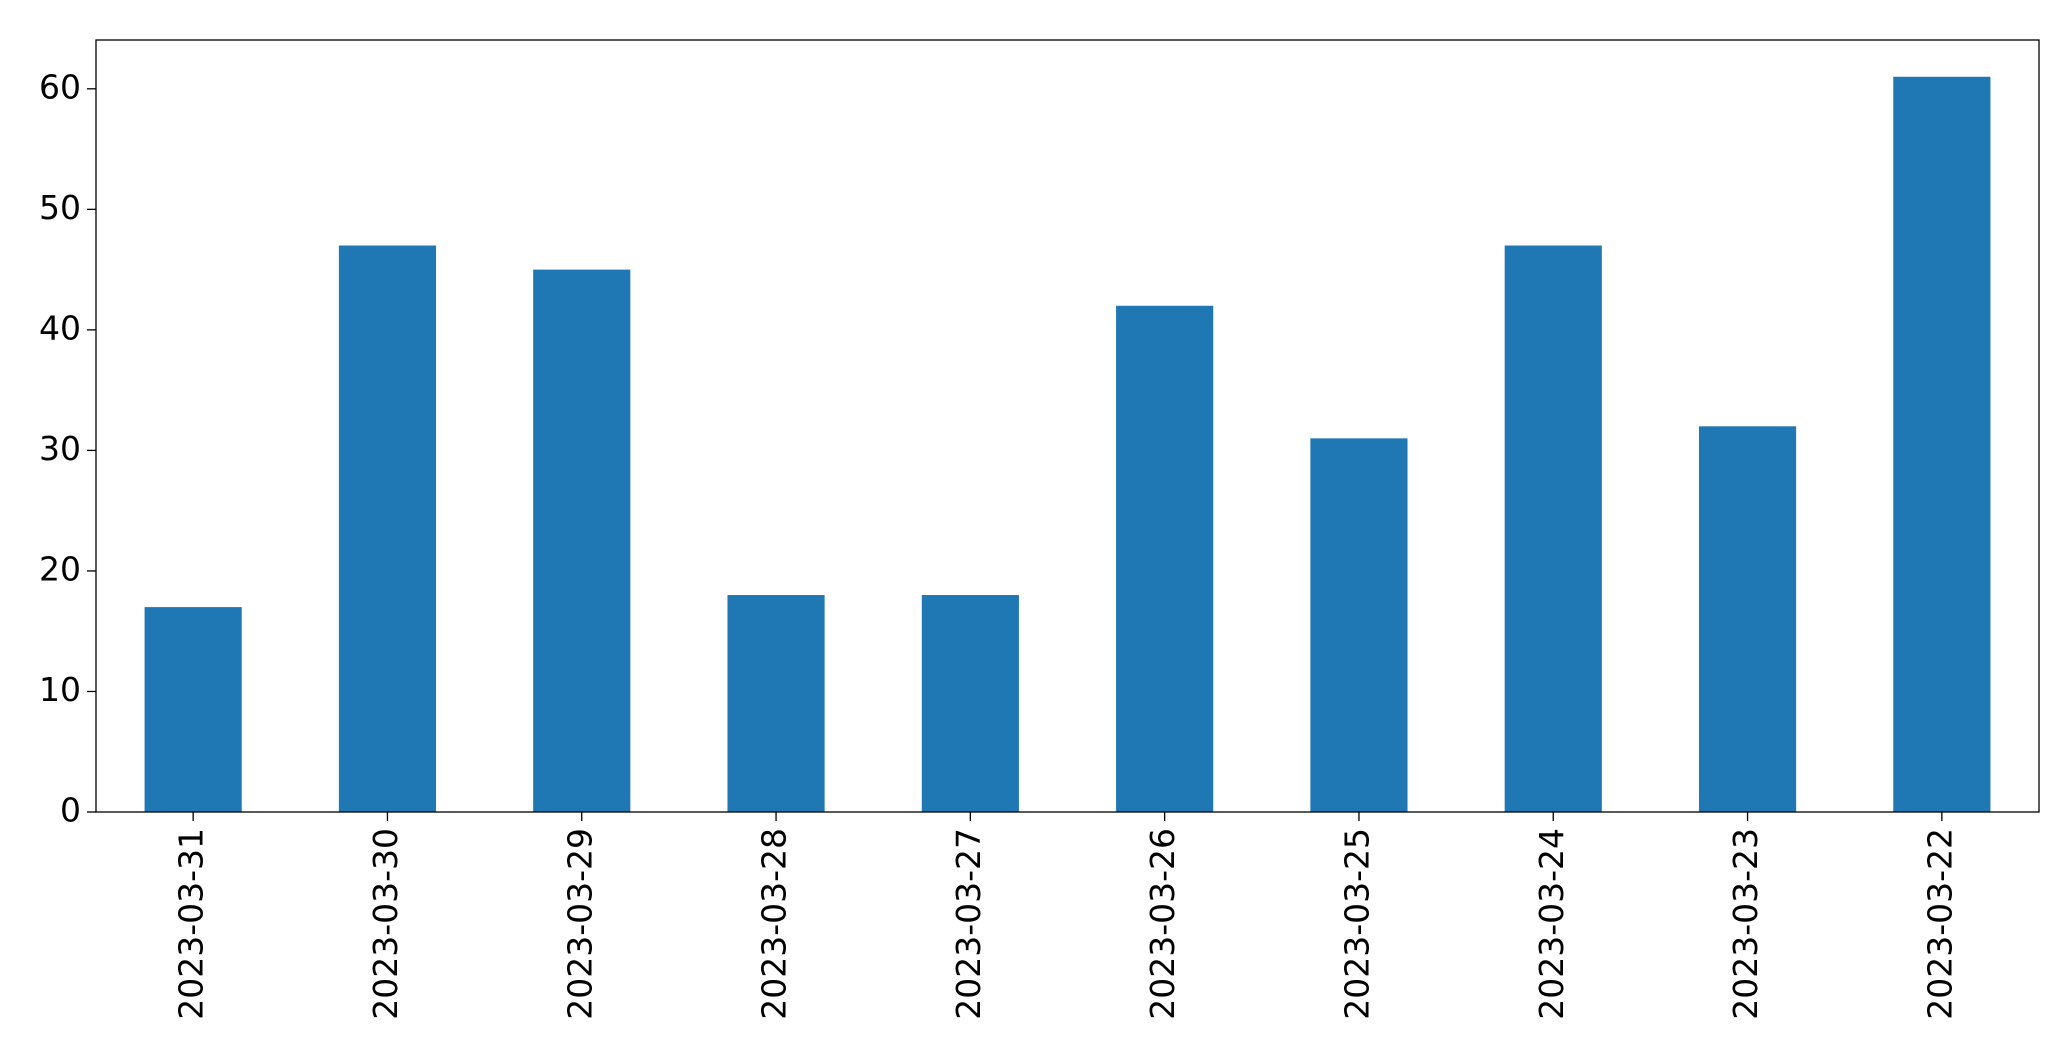  Describe the element at coordinates (60, 689) in the screenshot. I see `y-tick-label: 10` at that location.